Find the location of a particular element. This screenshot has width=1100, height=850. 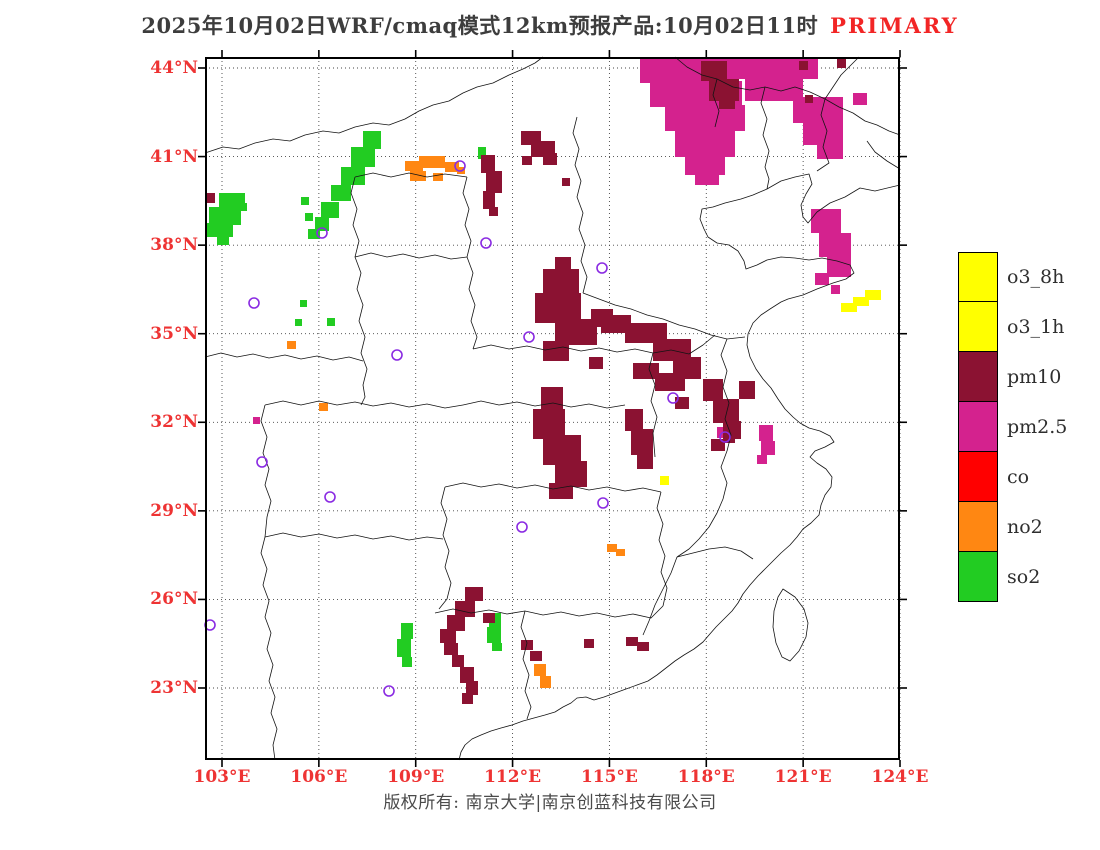

lat-tick-label: 26°N is located at coordinates (174, 599).